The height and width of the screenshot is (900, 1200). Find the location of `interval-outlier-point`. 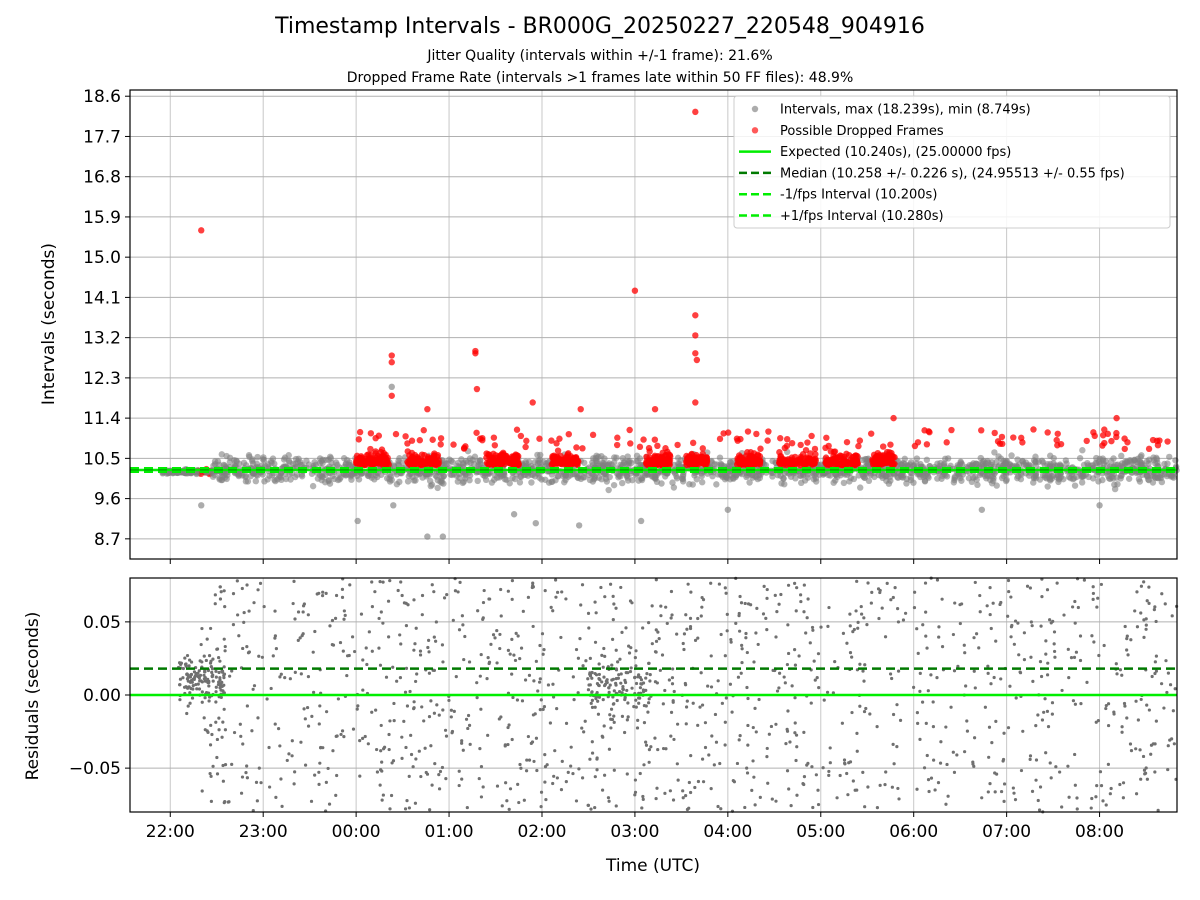

interval-outlier-point is located at coordinates (357, 521).